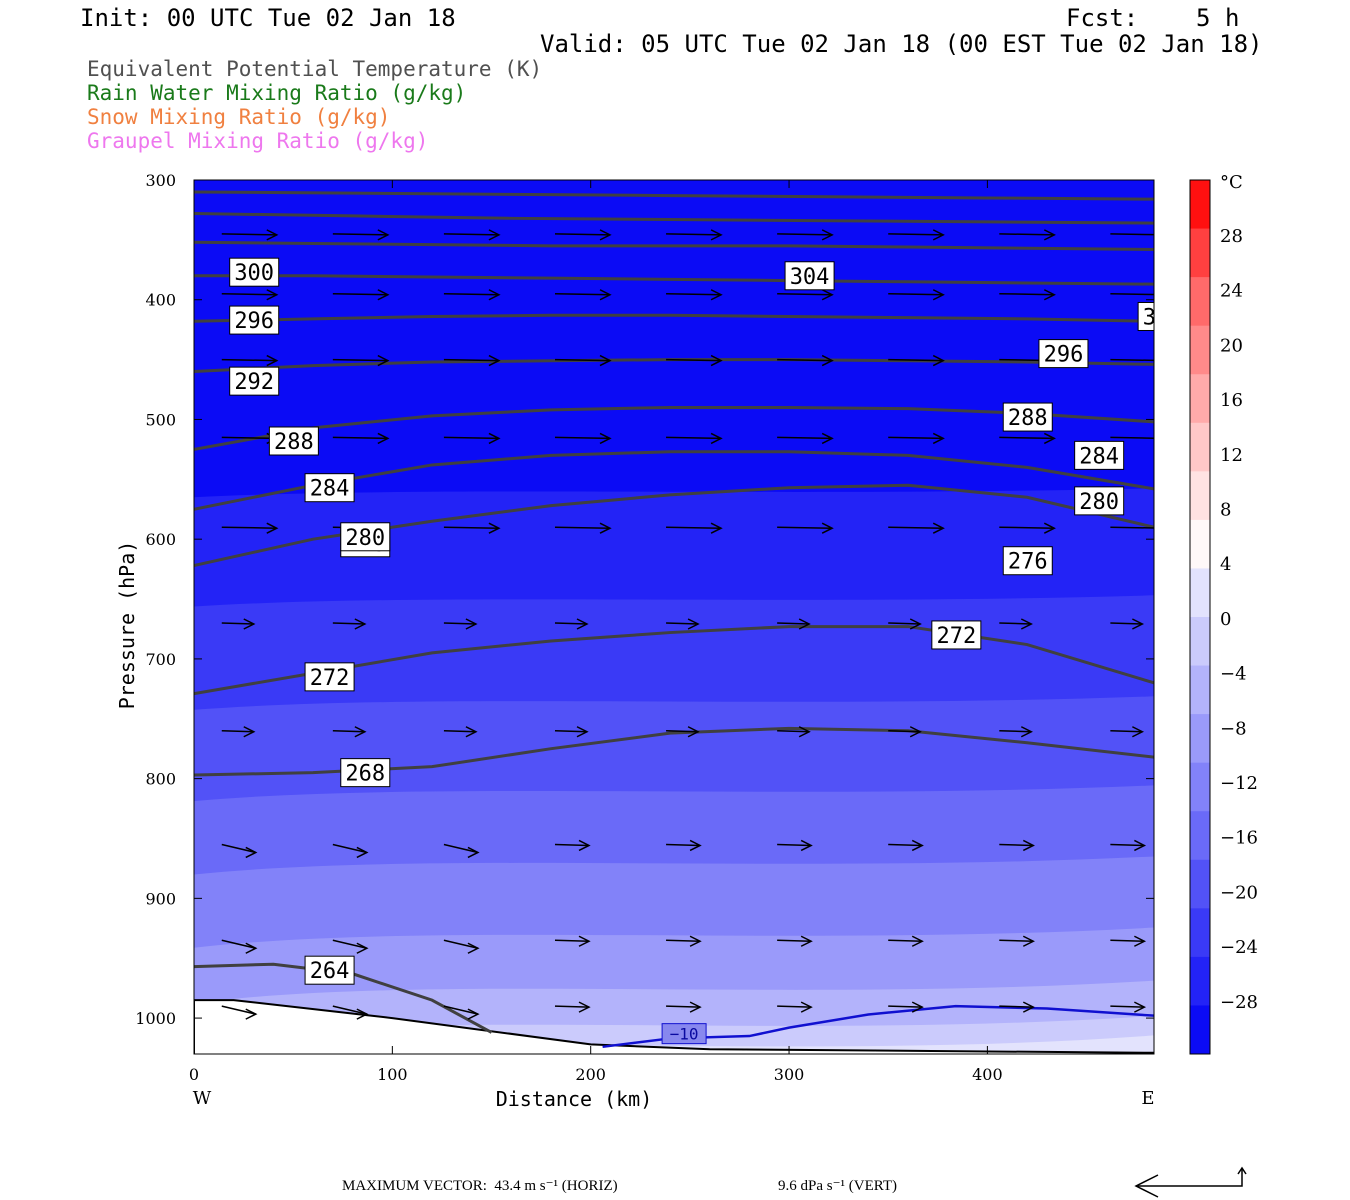  What do you see at coordinates (254, 382) in the screenshot?
I see `contour-label: 292` at bounding box center [254, 382].